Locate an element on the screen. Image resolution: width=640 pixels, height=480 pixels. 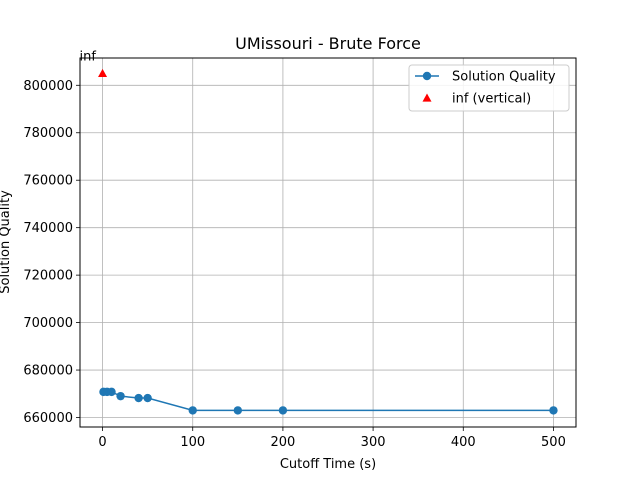
y-tick-label: 700000 is located at coordinates (48, 323).